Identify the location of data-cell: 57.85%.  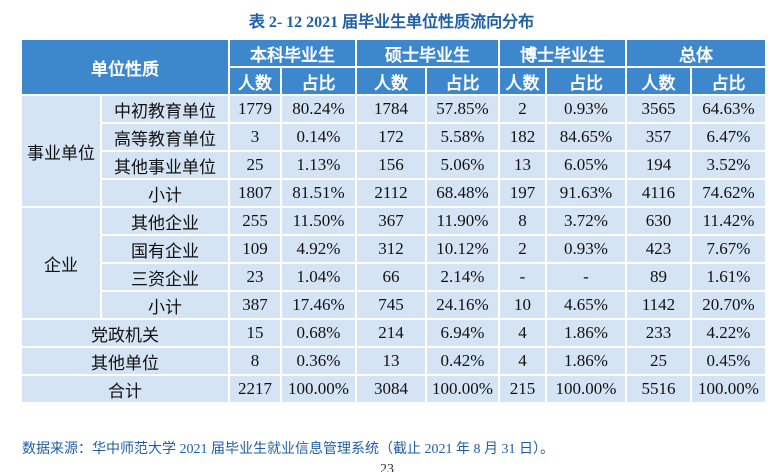
(462, 109).